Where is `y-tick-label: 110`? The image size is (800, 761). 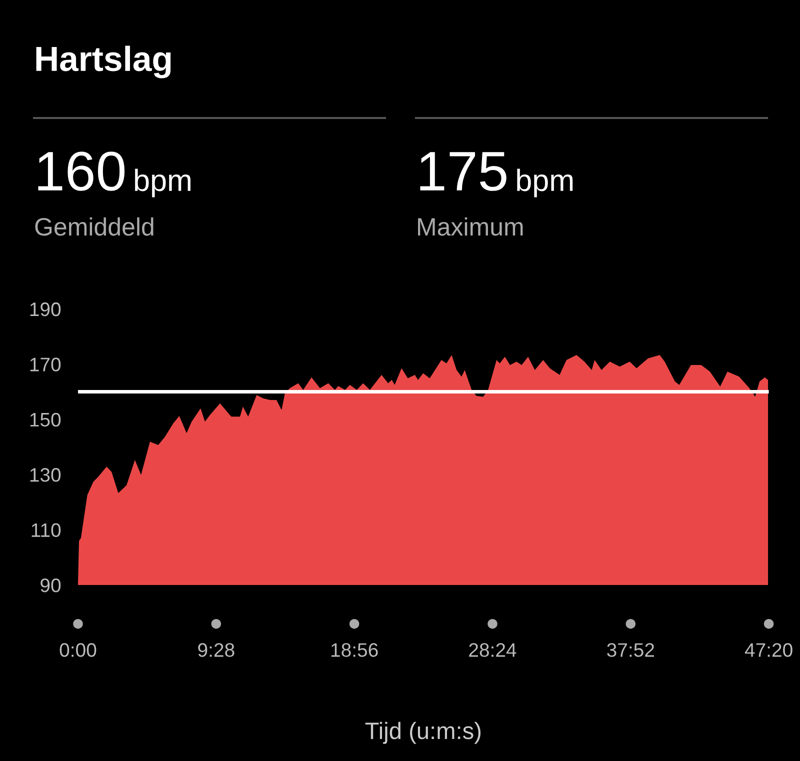
y-tick-label: 110 is located at coordinates (46, 530).